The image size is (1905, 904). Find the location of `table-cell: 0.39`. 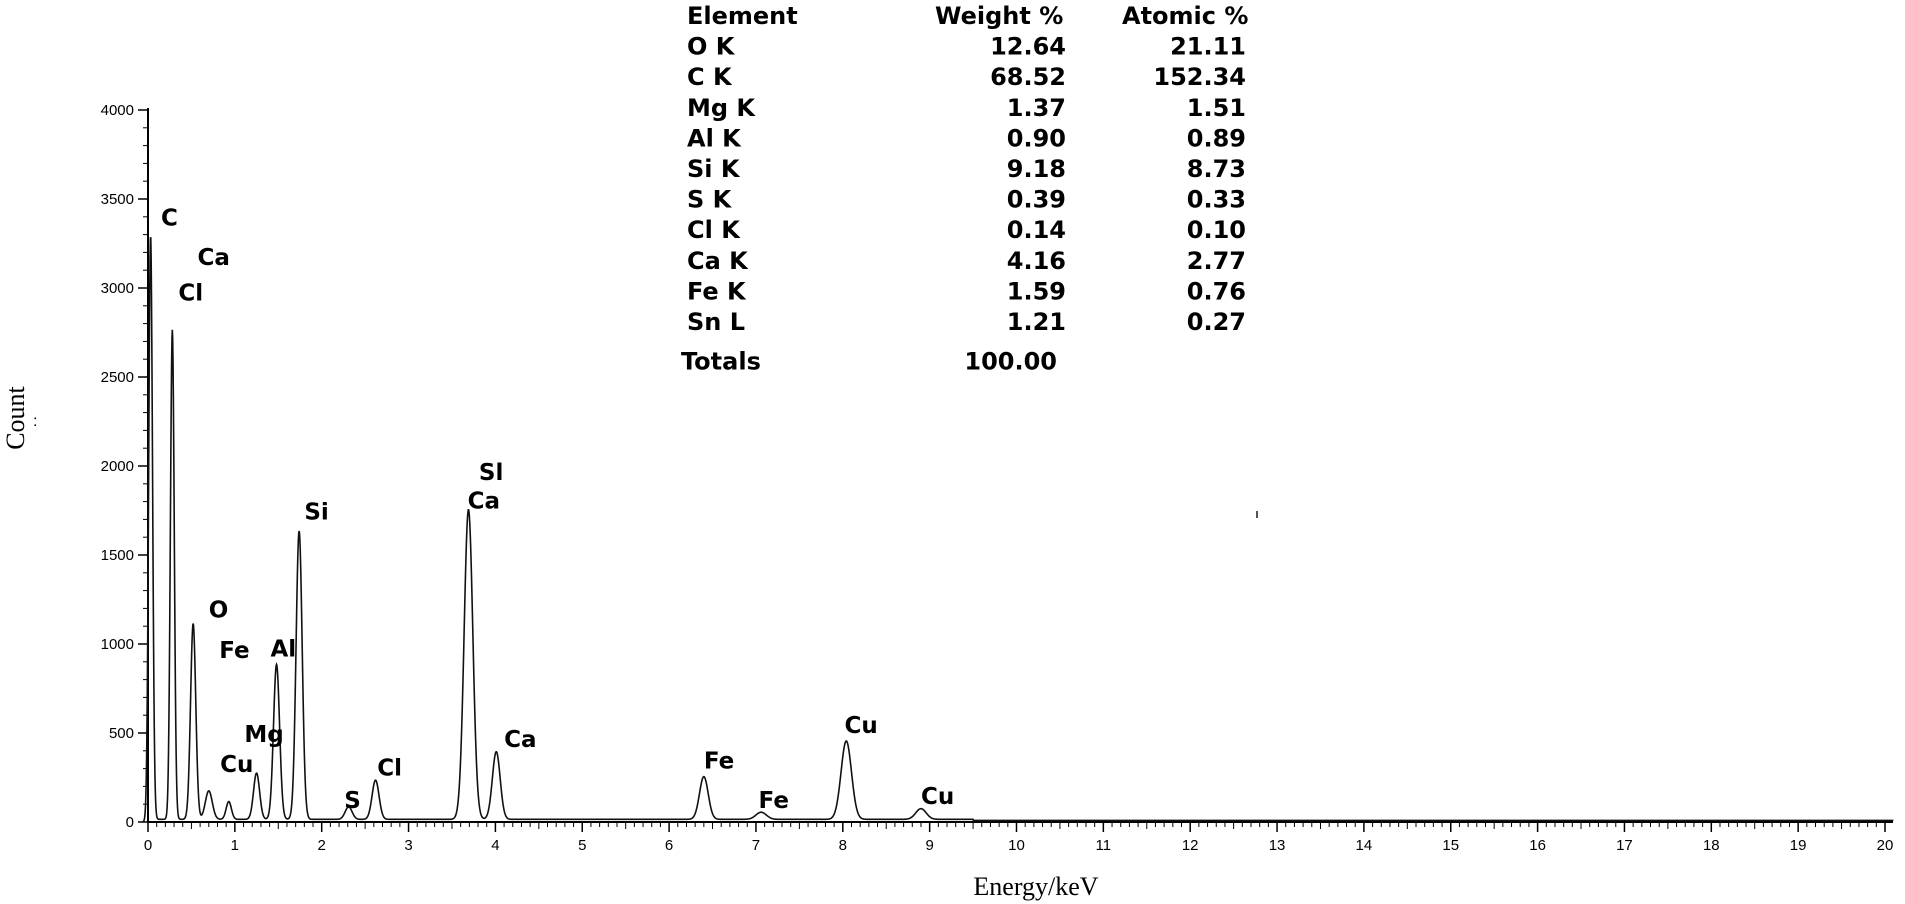

table-cell: 0.39 is located at coordinates (1036, 200).